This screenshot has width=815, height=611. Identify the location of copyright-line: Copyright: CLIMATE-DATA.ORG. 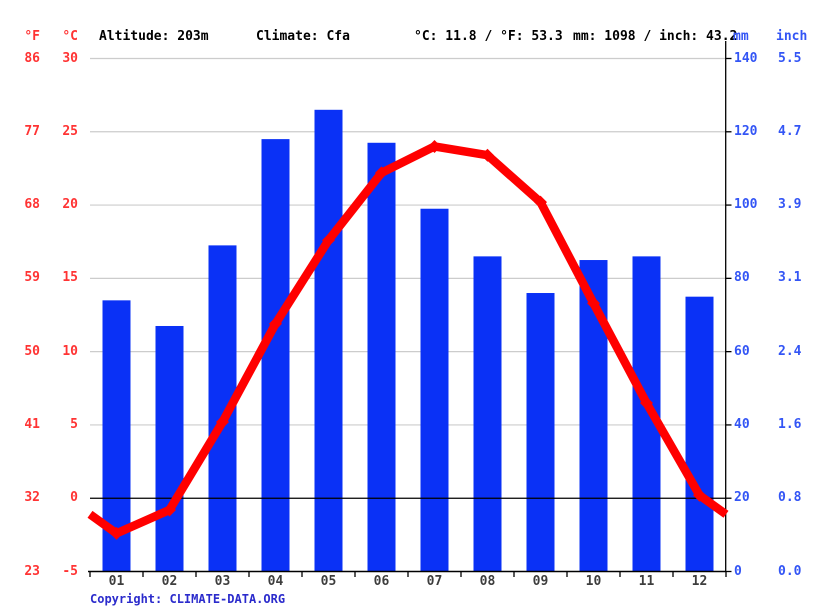
(187, 599).